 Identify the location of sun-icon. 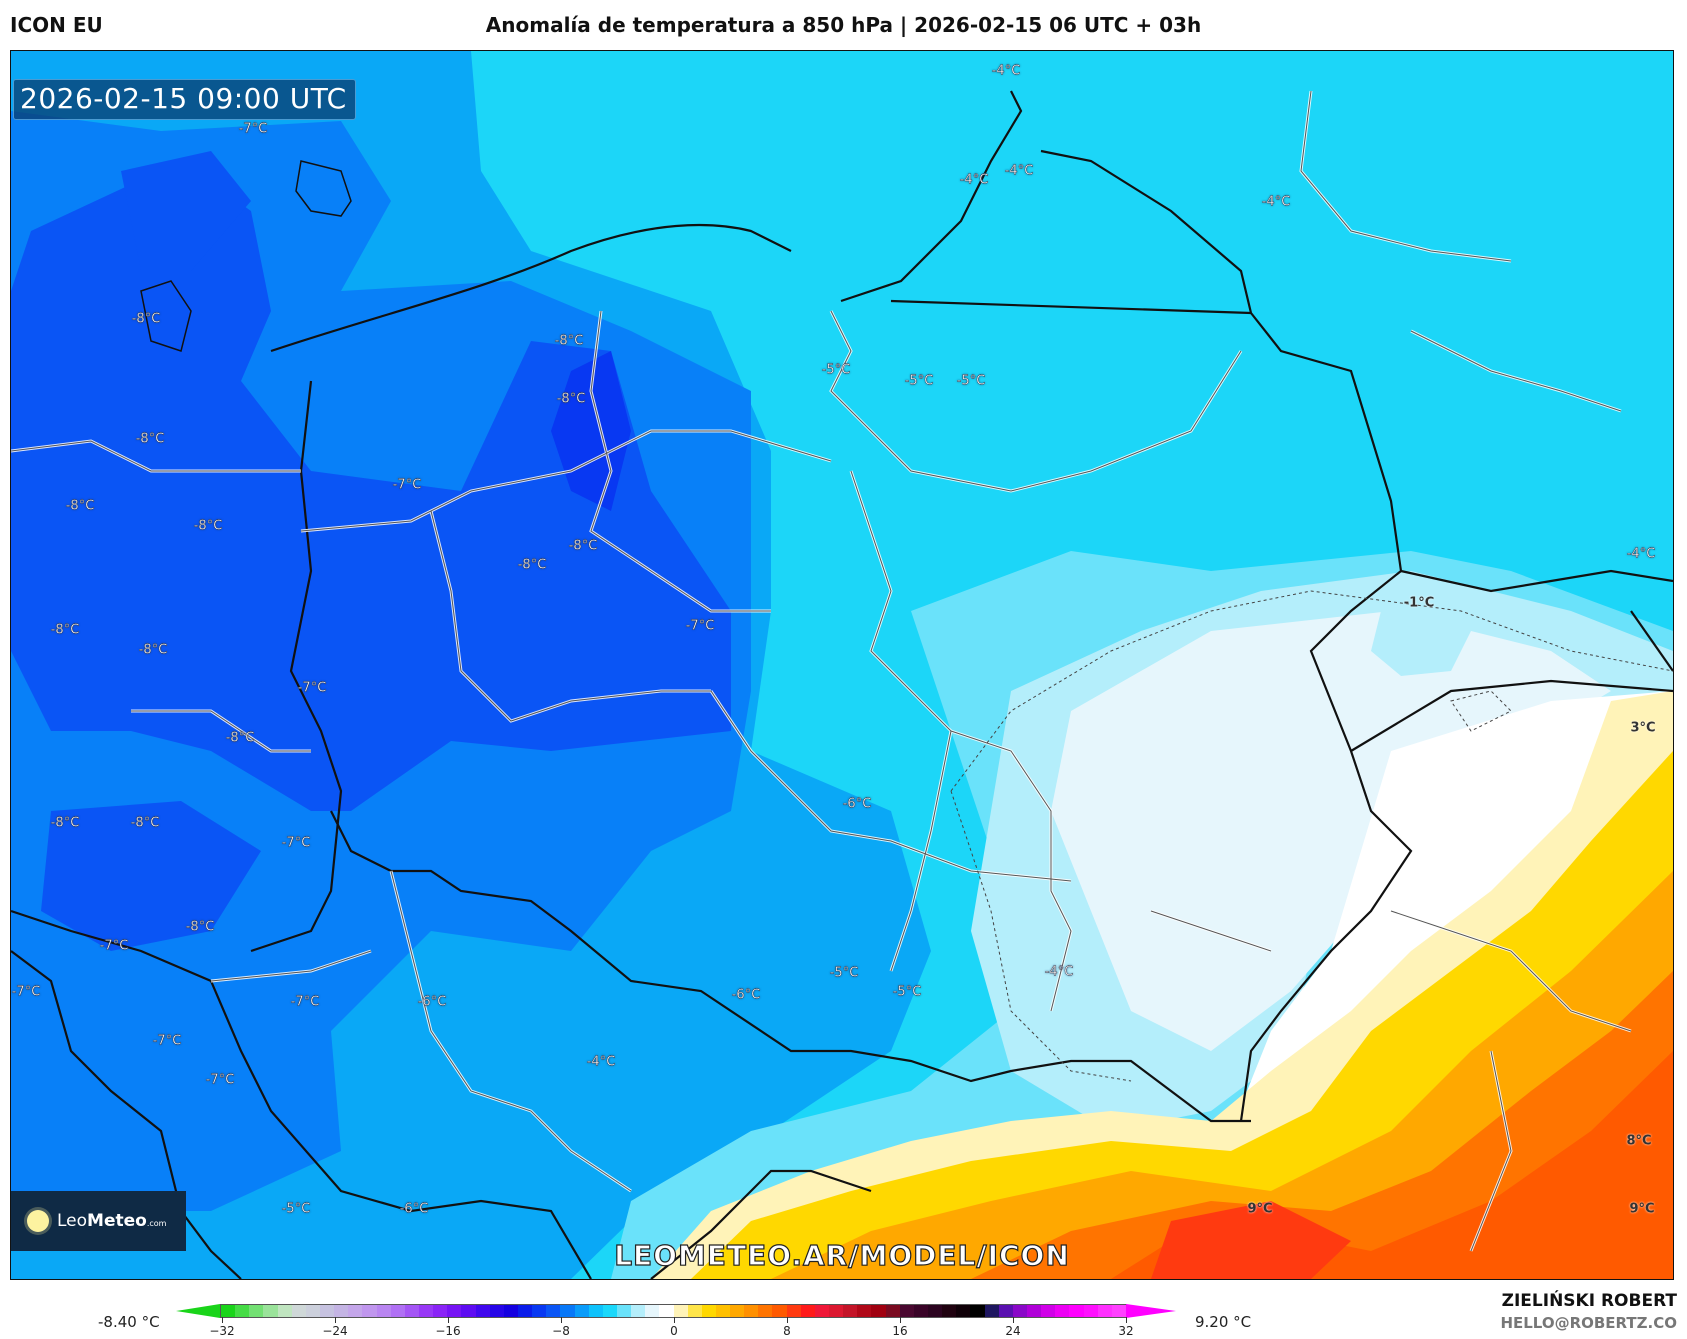
(38, 1221).